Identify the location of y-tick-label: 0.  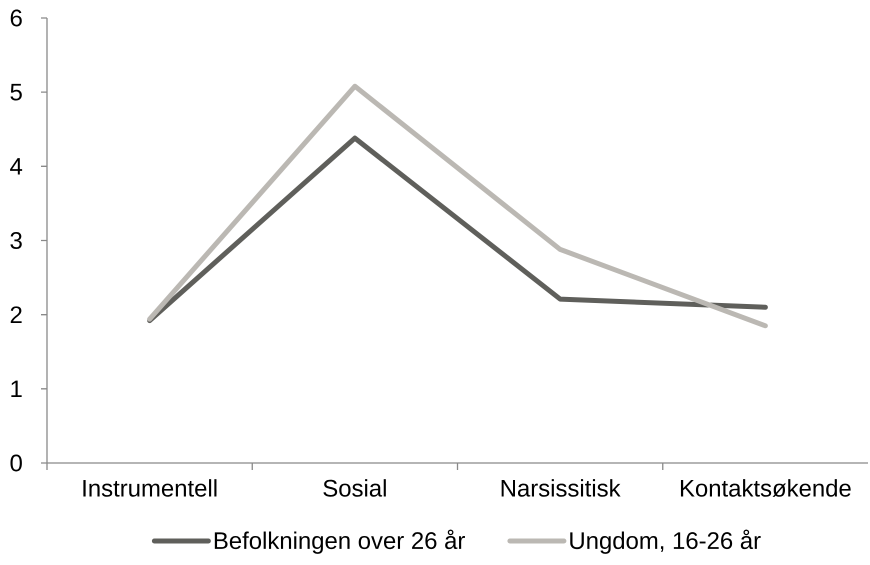
(16, 463).